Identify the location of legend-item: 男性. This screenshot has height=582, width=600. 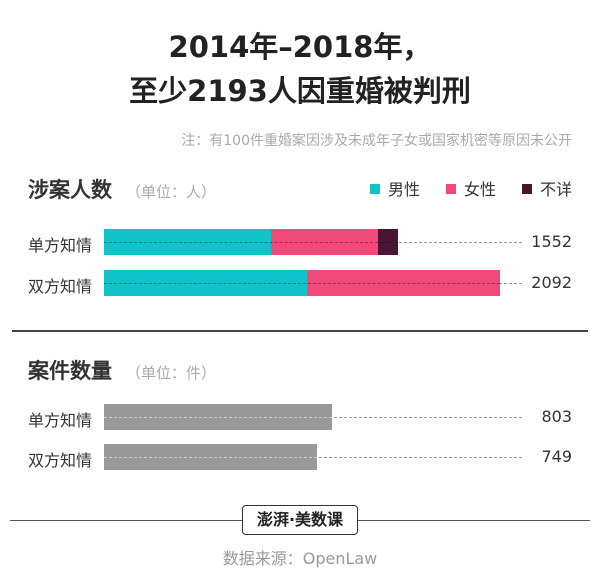
(394, 188).